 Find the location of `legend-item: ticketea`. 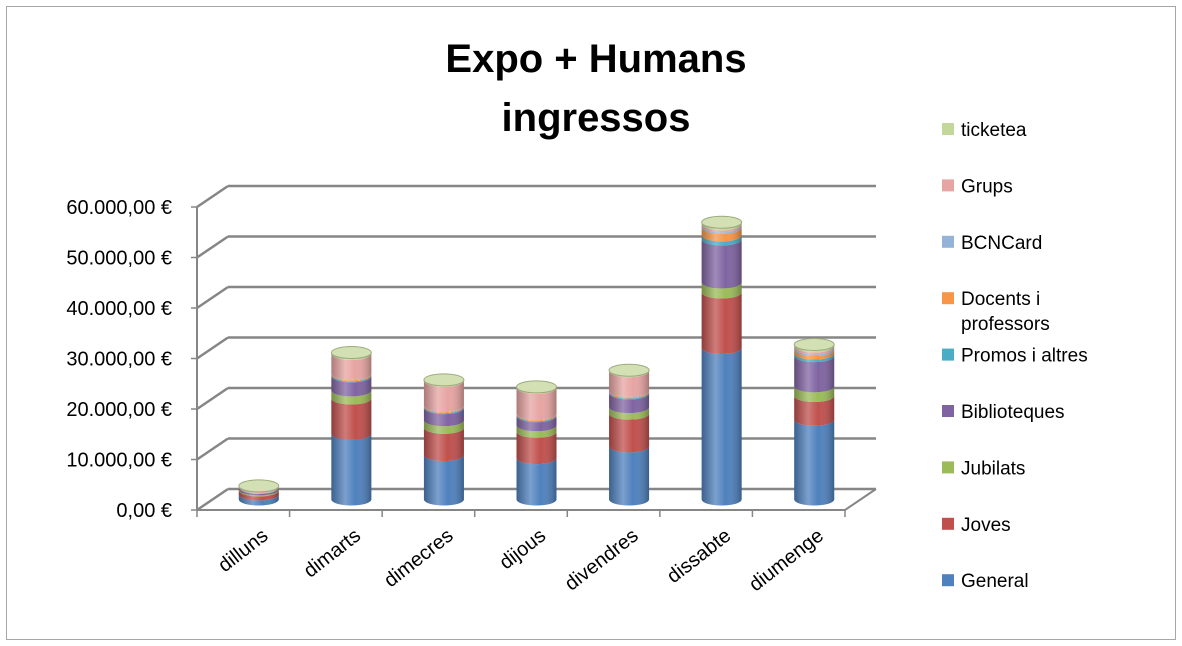

legend-item: ticketea is located at coordinates (984, 130).